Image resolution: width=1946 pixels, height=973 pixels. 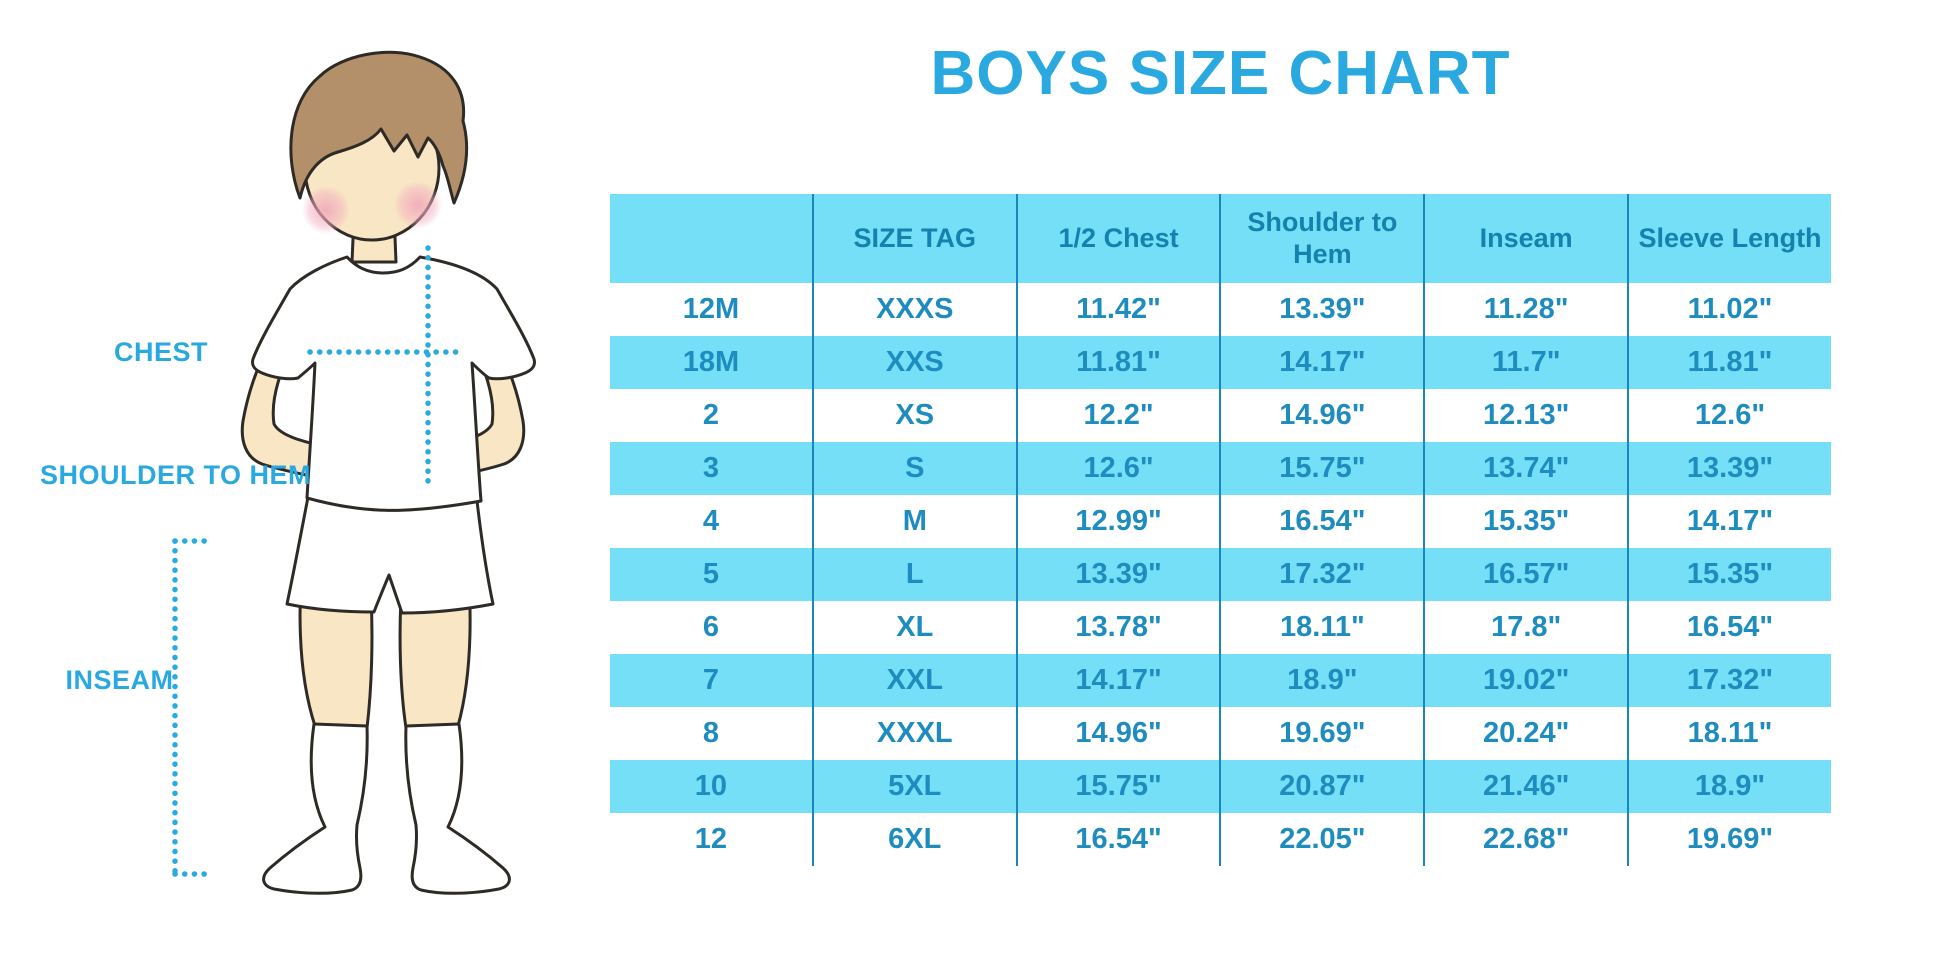 What do you see at coordinates (1118, 839) in the screenshot?
I see `half-chest-cell: 16.54"` at bounding box center [1118, 839].